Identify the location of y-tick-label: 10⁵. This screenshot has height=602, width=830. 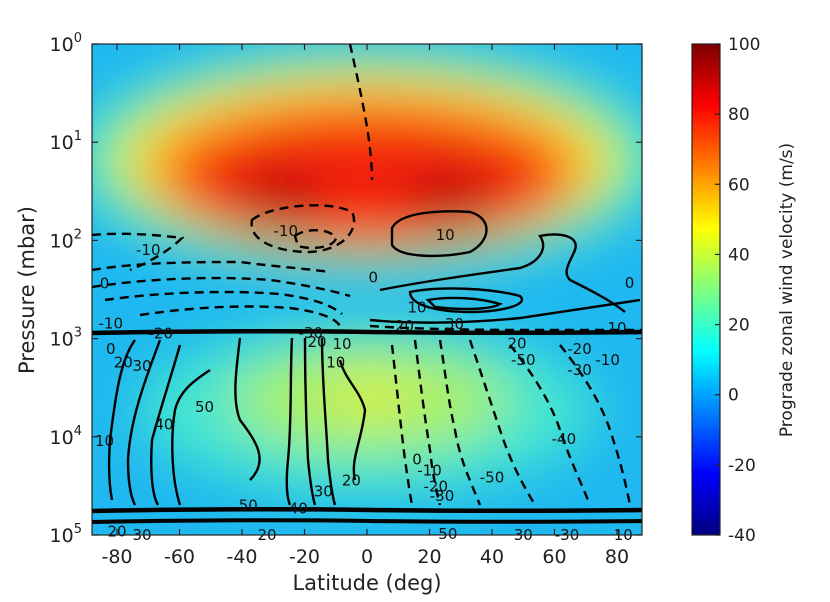
(66, 534).